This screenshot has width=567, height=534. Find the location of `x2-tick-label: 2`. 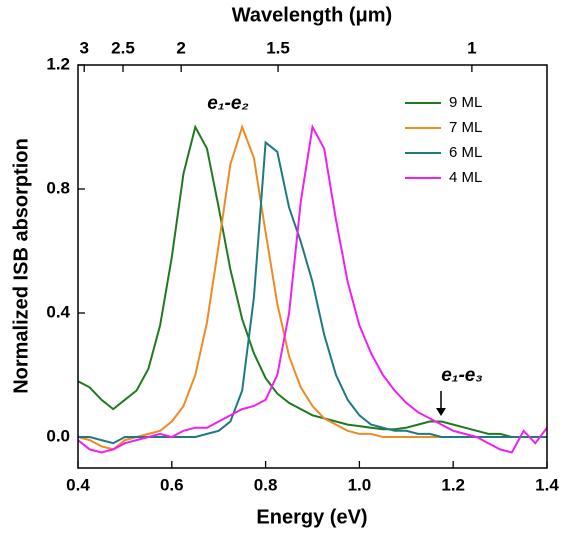

x2-tick-label: 2 is located at coordinates (180, 47).